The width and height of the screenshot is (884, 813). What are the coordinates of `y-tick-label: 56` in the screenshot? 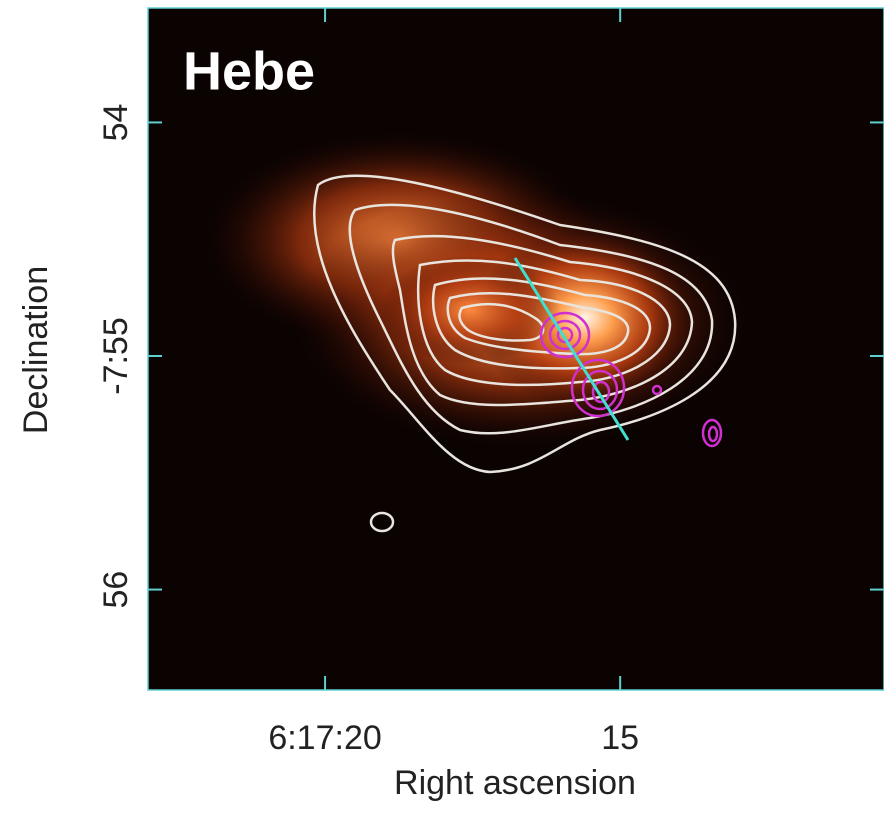 It's located at (116, 590).